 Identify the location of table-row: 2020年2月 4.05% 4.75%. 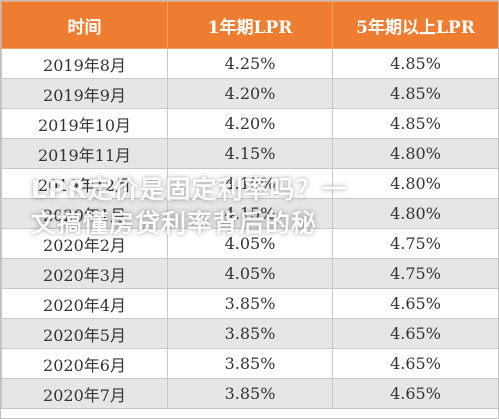
(249, 243).